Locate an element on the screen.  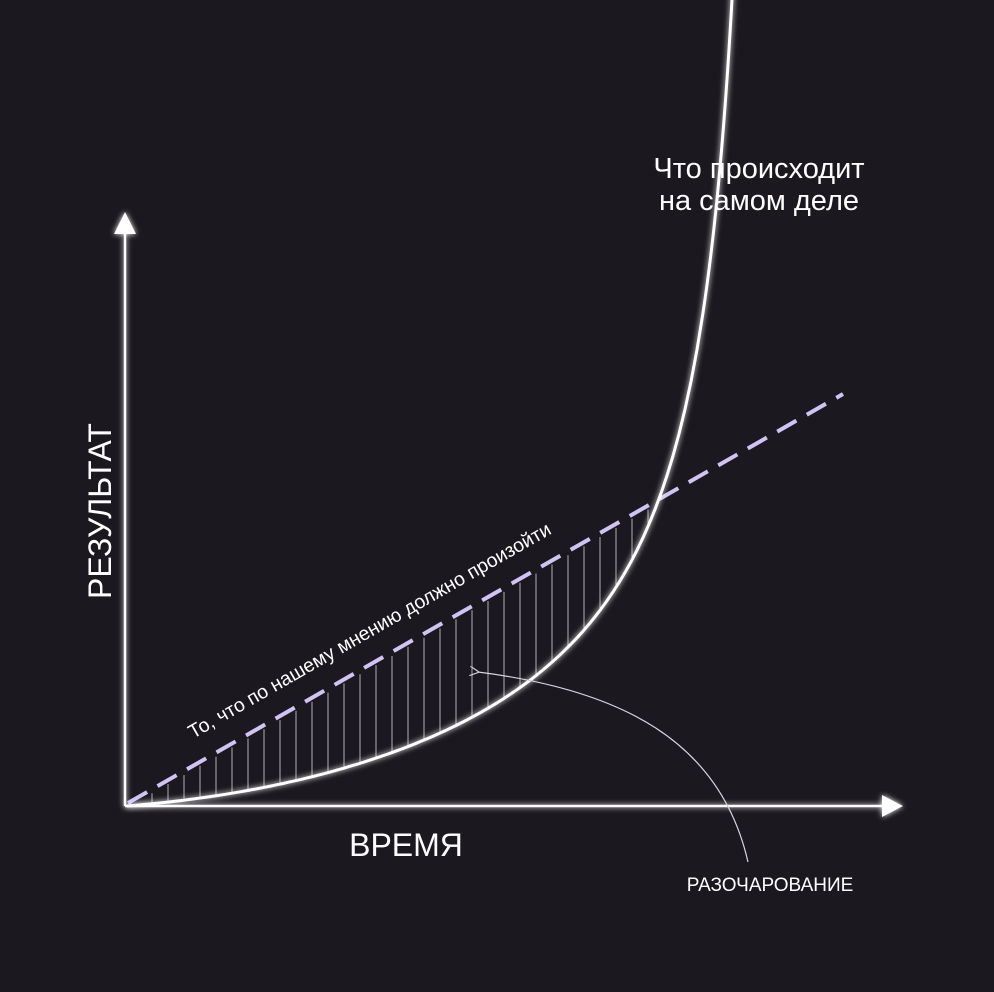
reality-label-line2: на самом деле is located at coordinates (759, 201).